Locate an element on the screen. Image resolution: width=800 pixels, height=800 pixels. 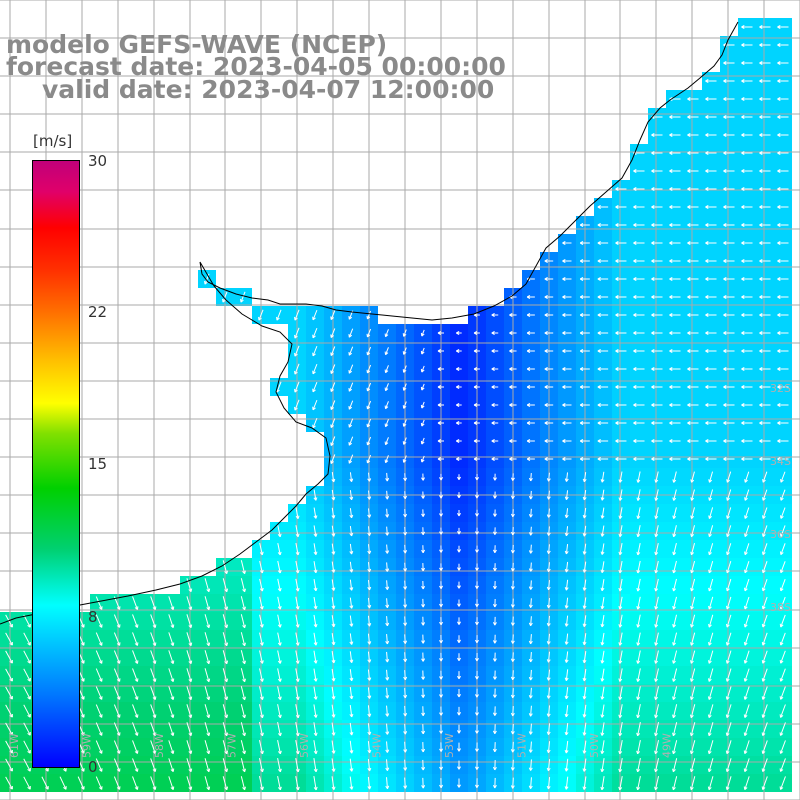
colorbar-tick: 0 is located at coordinates (93, 767).